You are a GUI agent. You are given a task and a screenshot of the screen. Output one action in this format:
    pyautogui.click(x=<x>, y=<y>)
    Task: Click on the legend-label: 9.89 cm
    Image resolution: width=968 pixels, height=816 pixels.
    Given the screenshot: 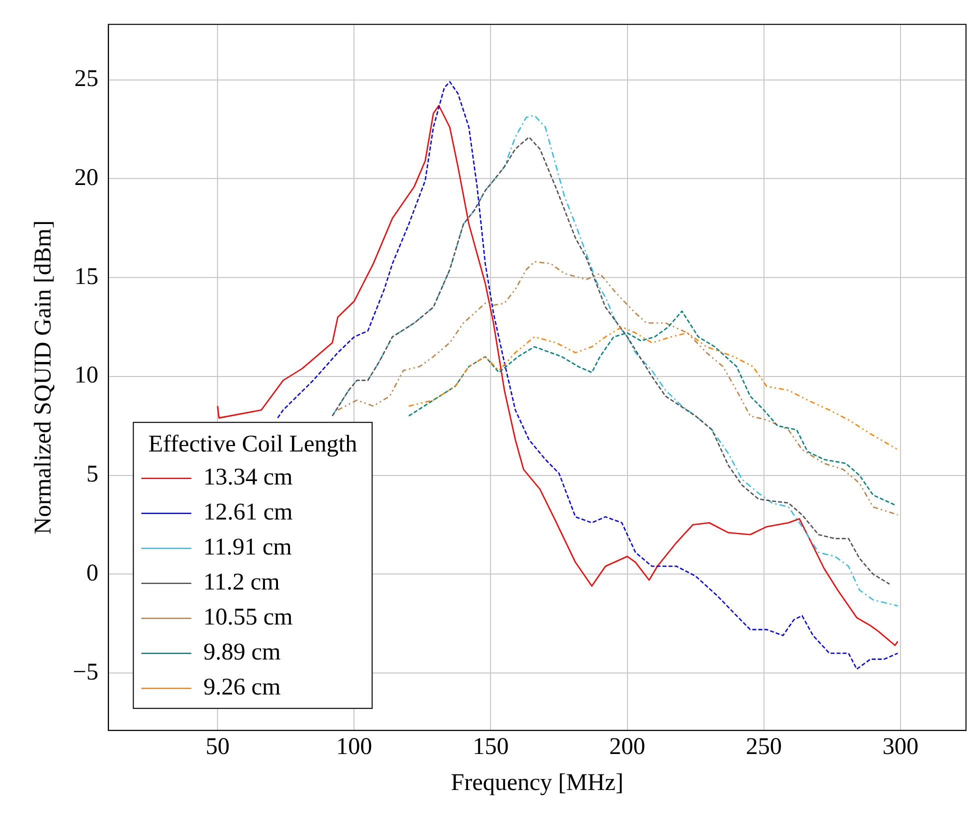 What is the action you would take?
    pyautogui.click(x=242, y=653)
    